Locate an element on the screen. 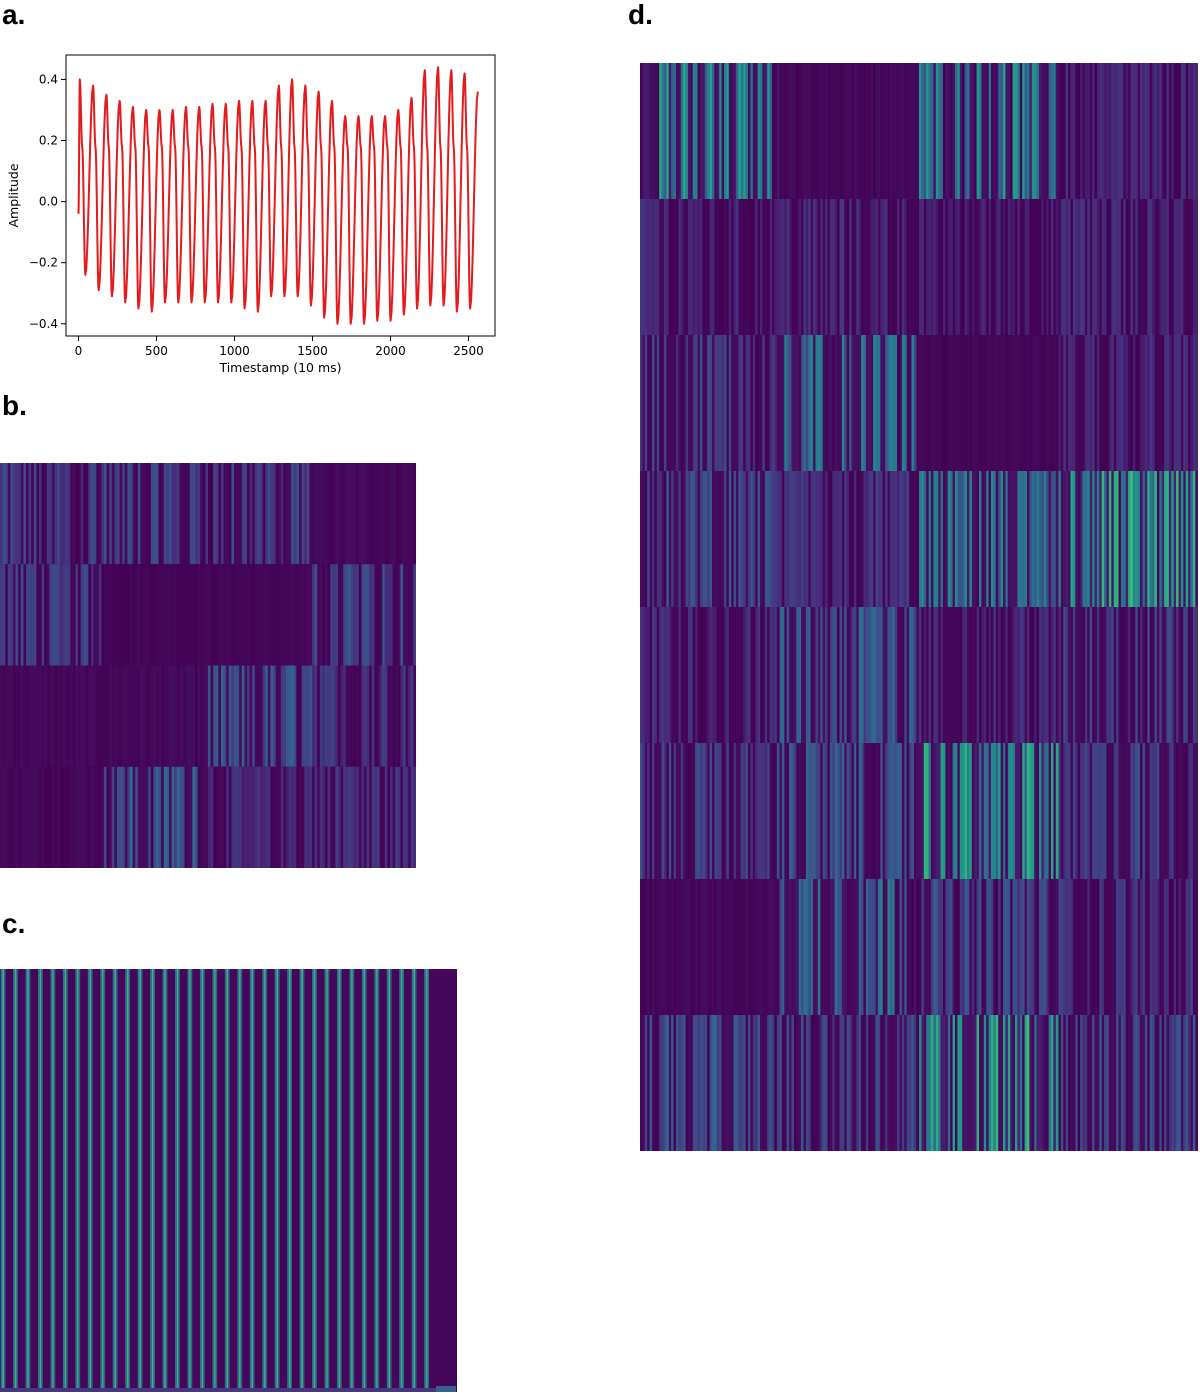 Image resolution: width=1200 pixels, height=1397 pixels. heatmap-block is located at coordinates (156, 817).